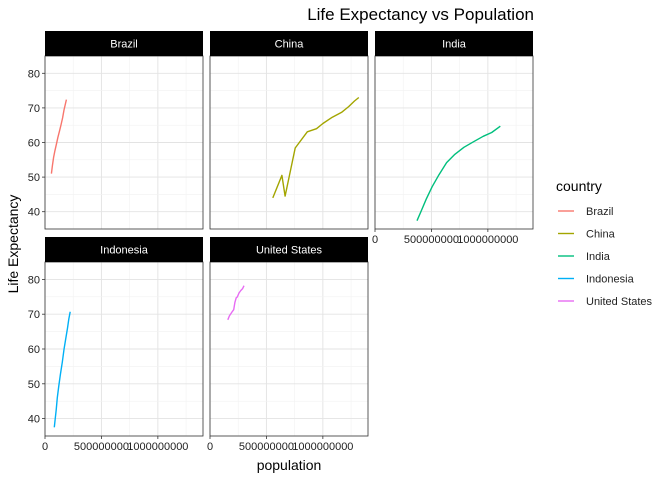 Image resolution: width=672 pixels, height=480 pixels. I want to click on series-line-indonesia, so click(62, 369).